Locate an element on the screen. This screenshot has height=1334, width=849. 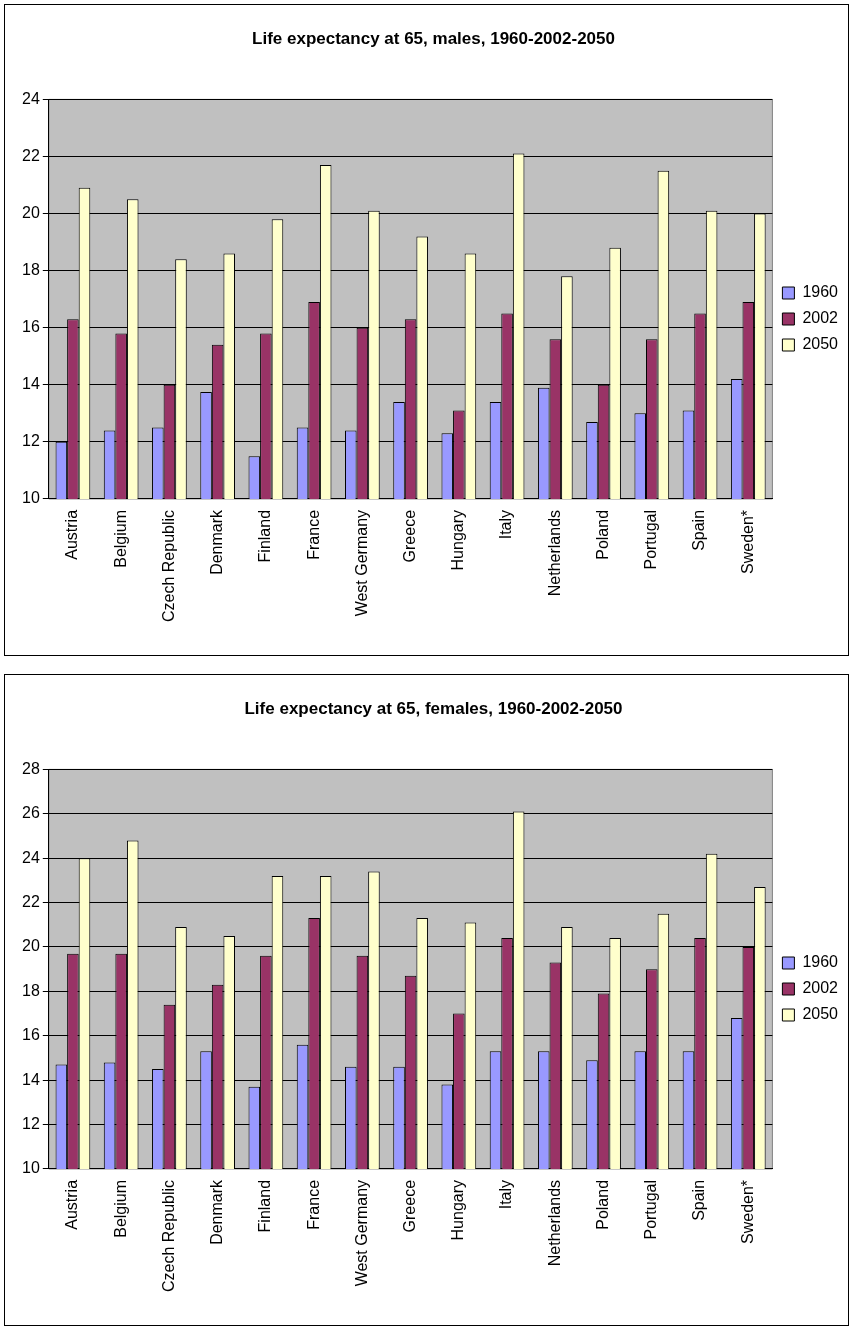
chart-title: Life expectancy at 65, males, 1960-2002-2050 is located at coordinates (433, 38).